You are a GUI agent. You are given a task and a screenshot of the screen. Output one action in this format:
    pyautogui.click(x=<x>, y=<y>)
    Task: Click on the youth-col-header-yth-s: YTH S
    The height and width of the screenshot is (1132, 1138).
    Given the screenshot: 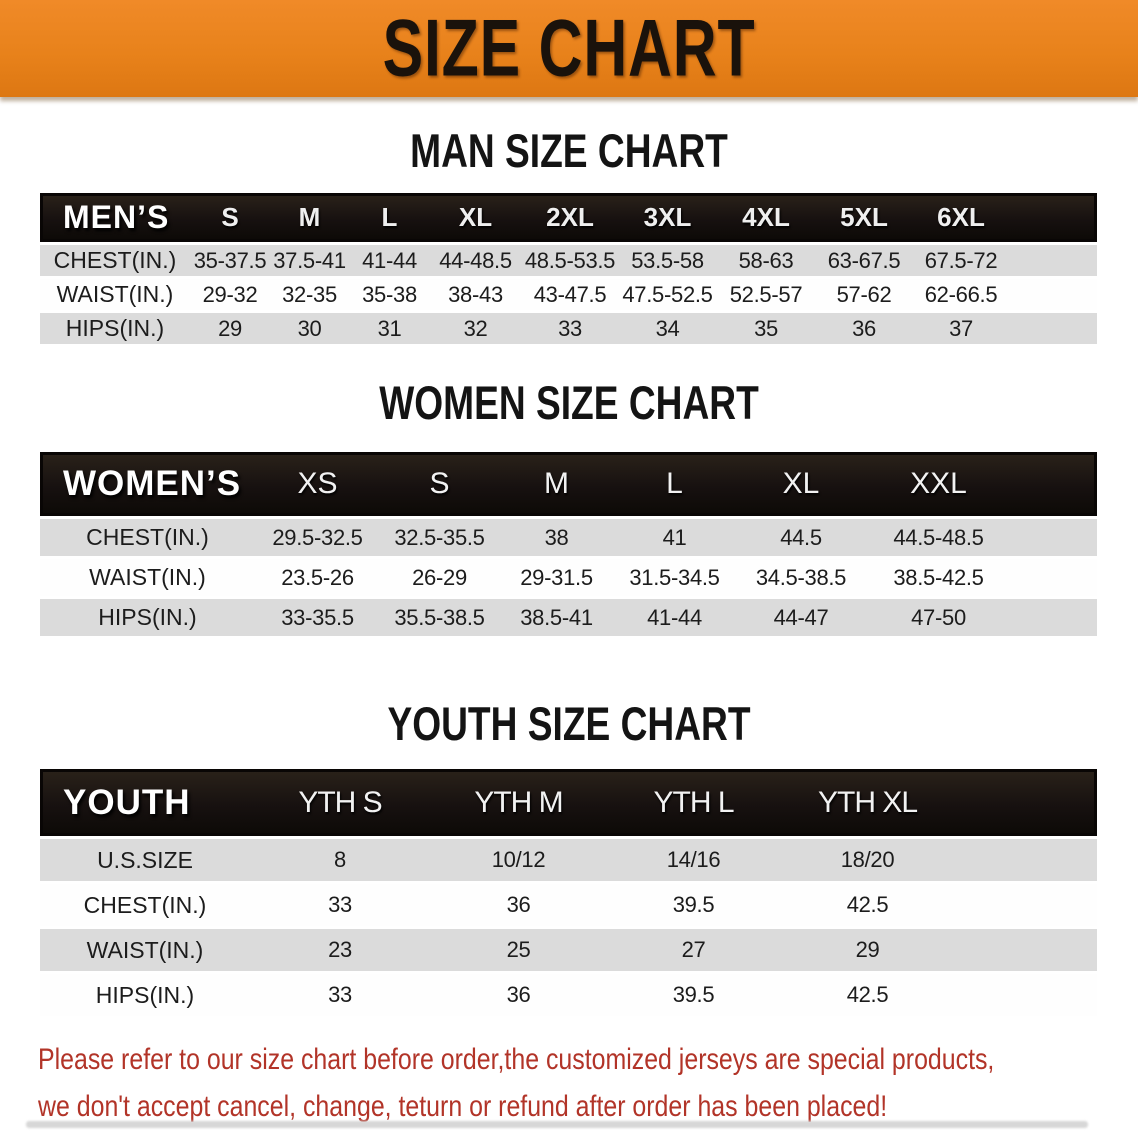 What is the action you would take?
    pyautogui.click(x=340, y=802)
    